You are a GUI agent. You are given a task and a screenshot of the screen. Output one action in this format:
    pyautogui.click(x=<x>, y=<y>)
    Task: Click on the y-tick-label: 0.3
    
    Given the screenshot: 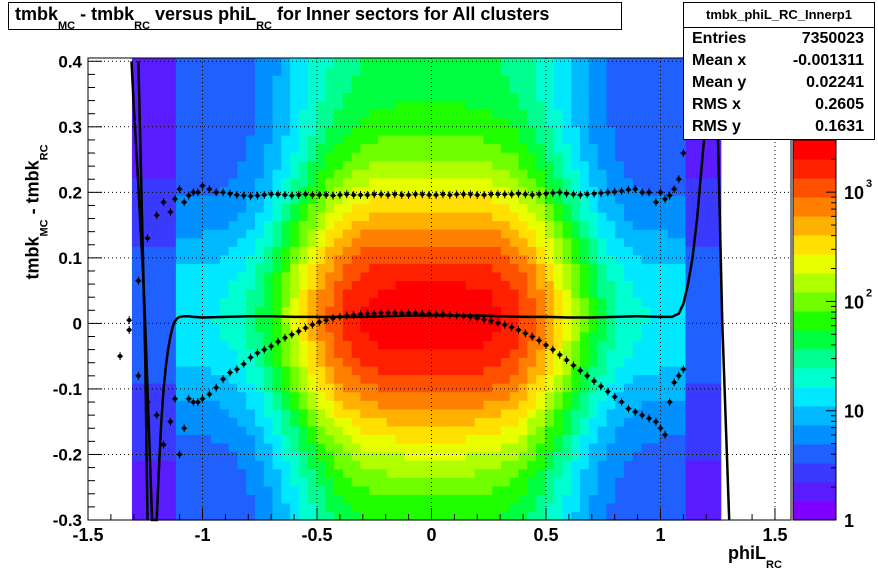 What is the action you would take?
    pyautogui.click(x=70, y=127)
    